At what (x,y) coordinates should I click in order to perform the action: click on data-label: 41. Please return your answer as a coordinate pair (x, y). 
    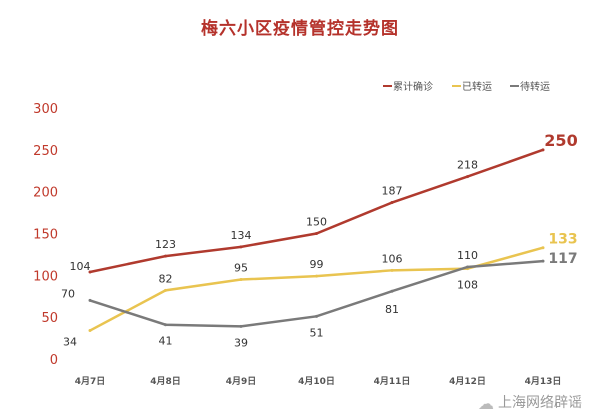
    Looking at the image, I should click on (166, 341).